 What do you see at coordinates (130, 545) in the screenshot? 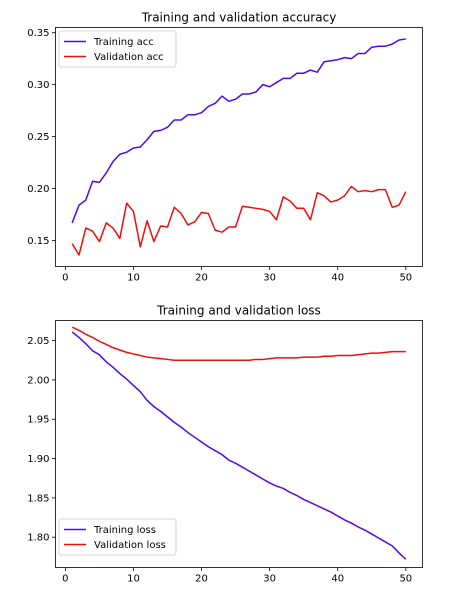
I see `legend-label: Validation loss` at bounding box center [130, 545].